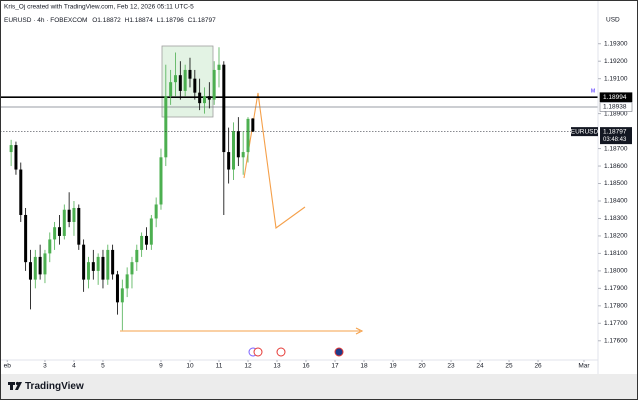 The image size is (638, 400). Describe the element at coordinates (319, 387) in the screenshot. I see `footer-bar` at that location.